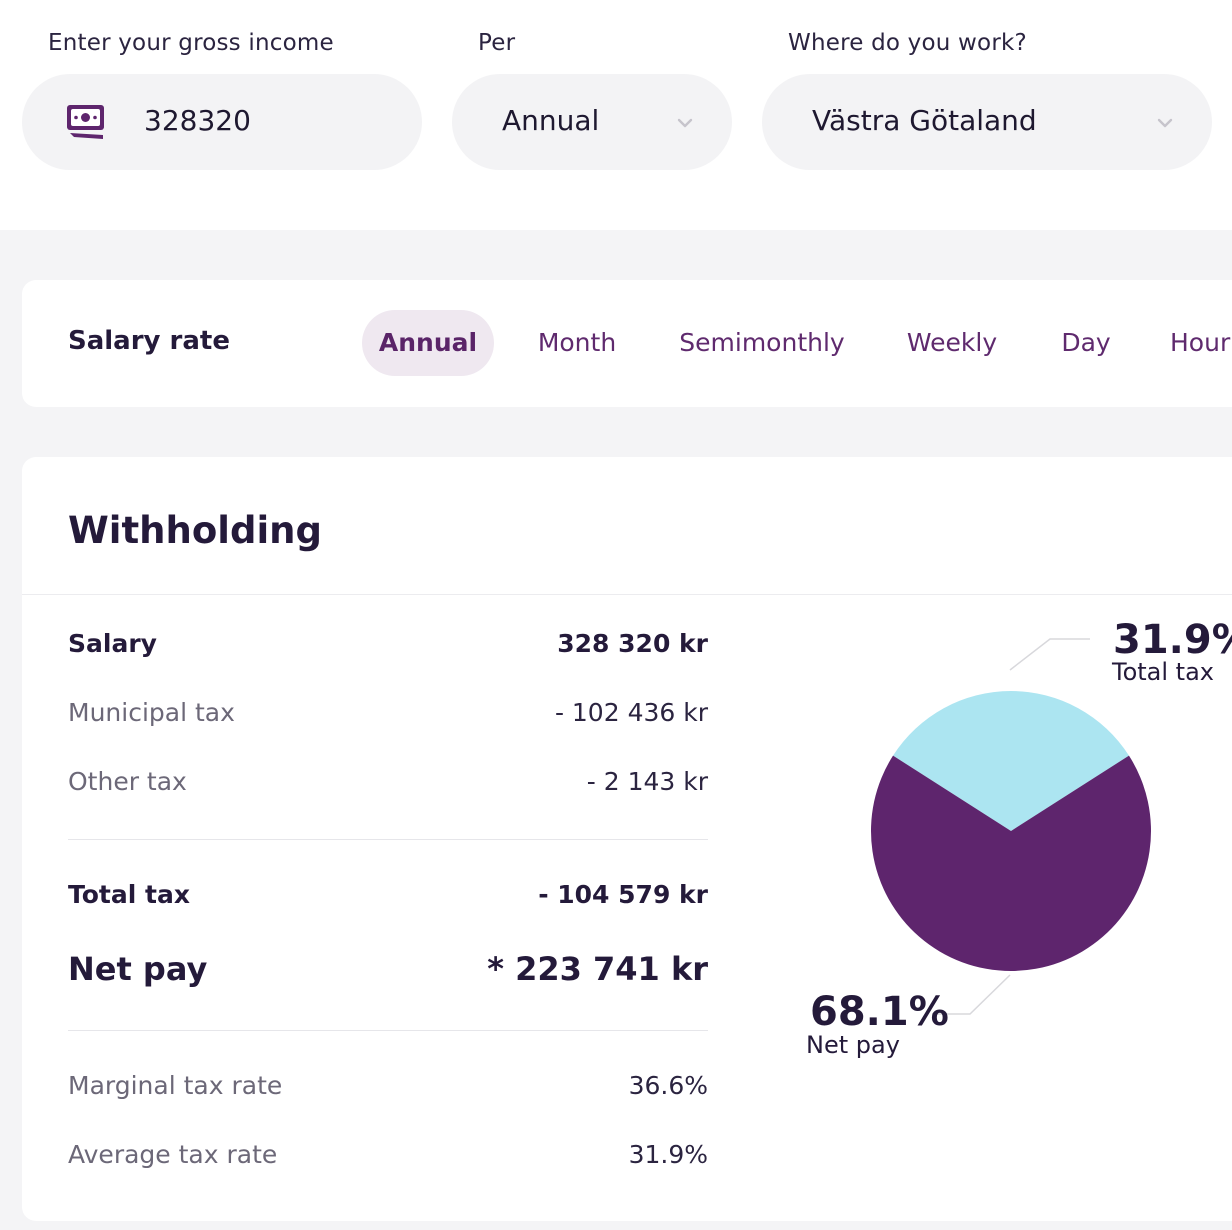 This screenshot has width=1232, height=1230. I want to click on pie-slice-net-pay, so click(1011, 863).